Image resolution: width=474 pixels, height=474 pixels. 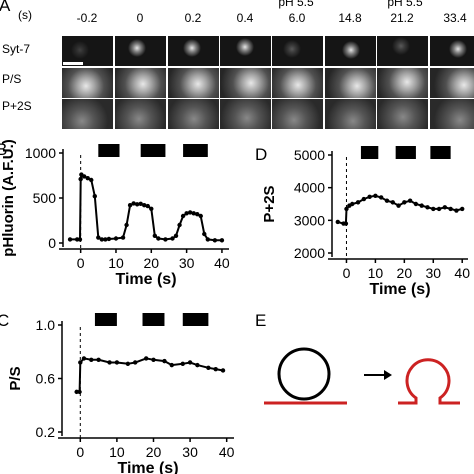 What do you see at coordinates (52, 243) in the screenshot?
I see `y-tick-label: 0` at bounding box center [52, 243].